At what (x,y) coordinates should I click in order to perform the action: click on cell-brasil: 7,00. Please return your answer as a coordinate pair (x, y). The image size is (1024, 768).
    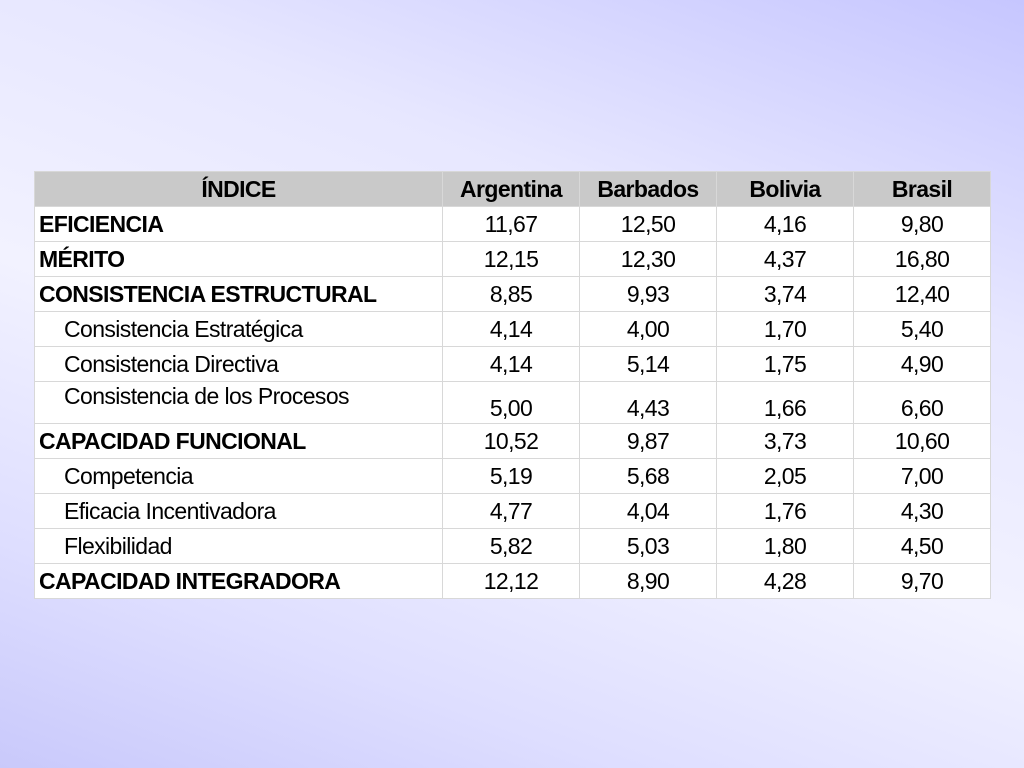
    Looking at the image, I should click on (922, 476).